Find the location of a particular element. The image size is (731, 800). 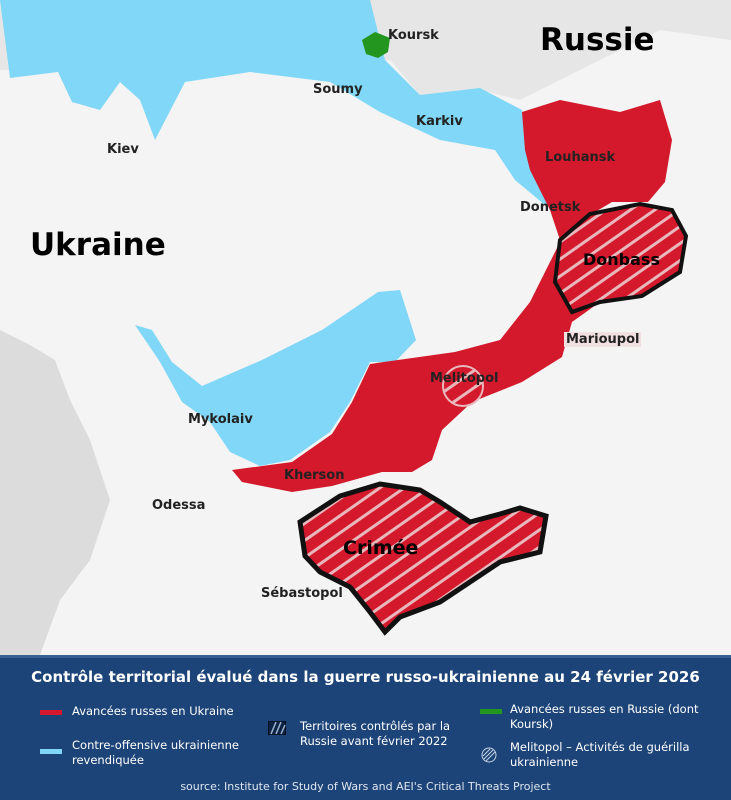

ukrainian-counteroffensive-south is located at coordinates (275, 378).